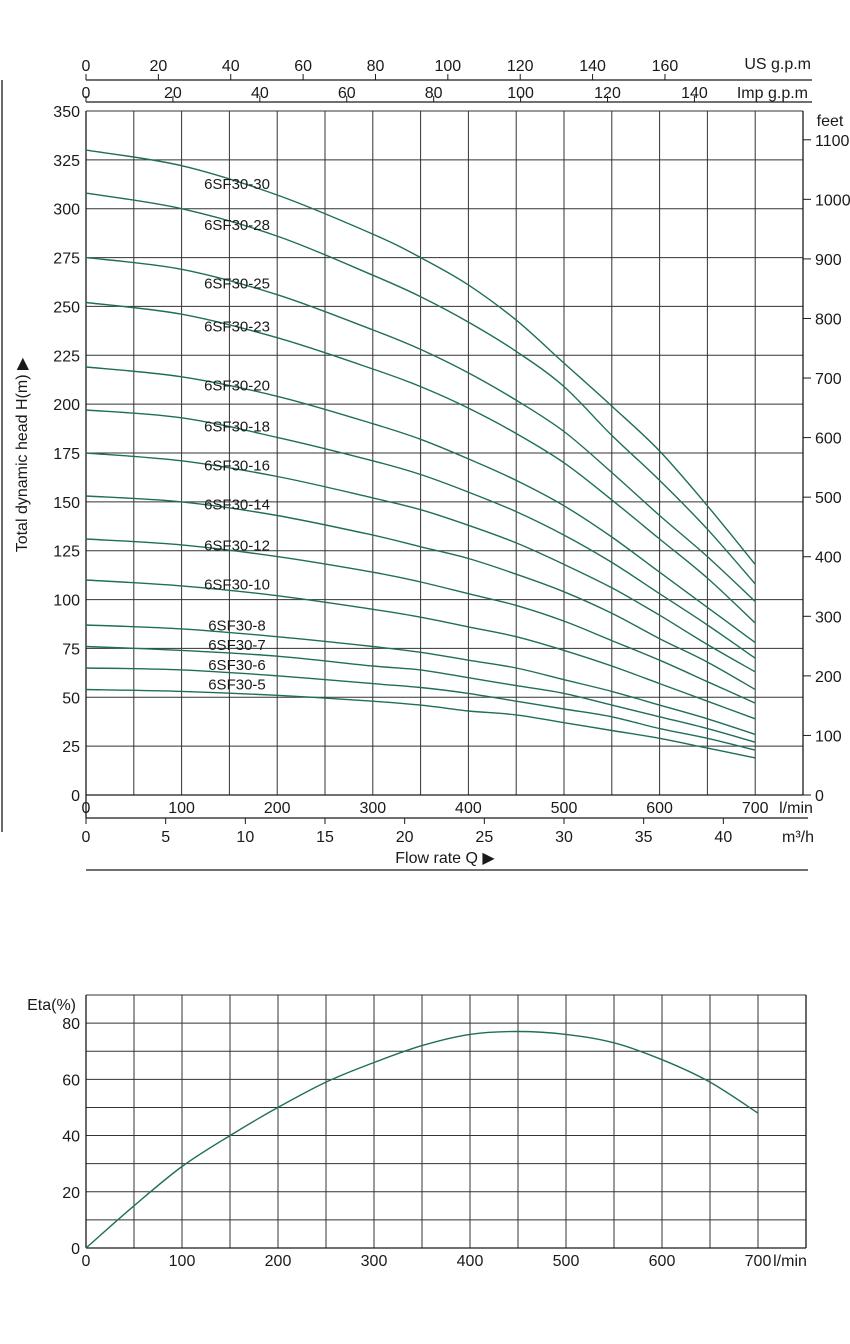  Describe the element at coordinates (798, 837) in the screenshot. I see `m3h-axis-title: m³/h` at that location.